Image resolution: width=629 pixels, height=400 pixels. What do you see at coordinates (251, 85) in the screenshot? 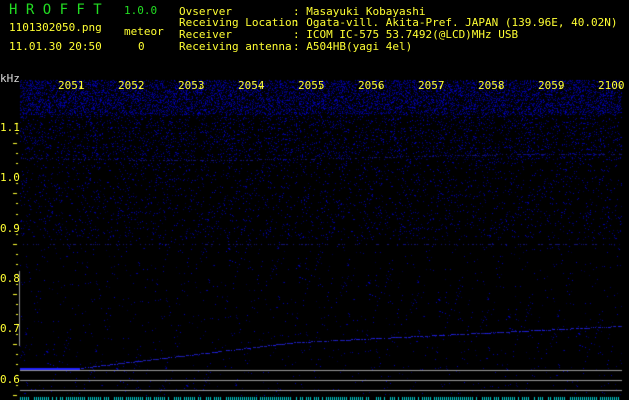
I see `time-label: 2054` at bounding box center [251, 85].